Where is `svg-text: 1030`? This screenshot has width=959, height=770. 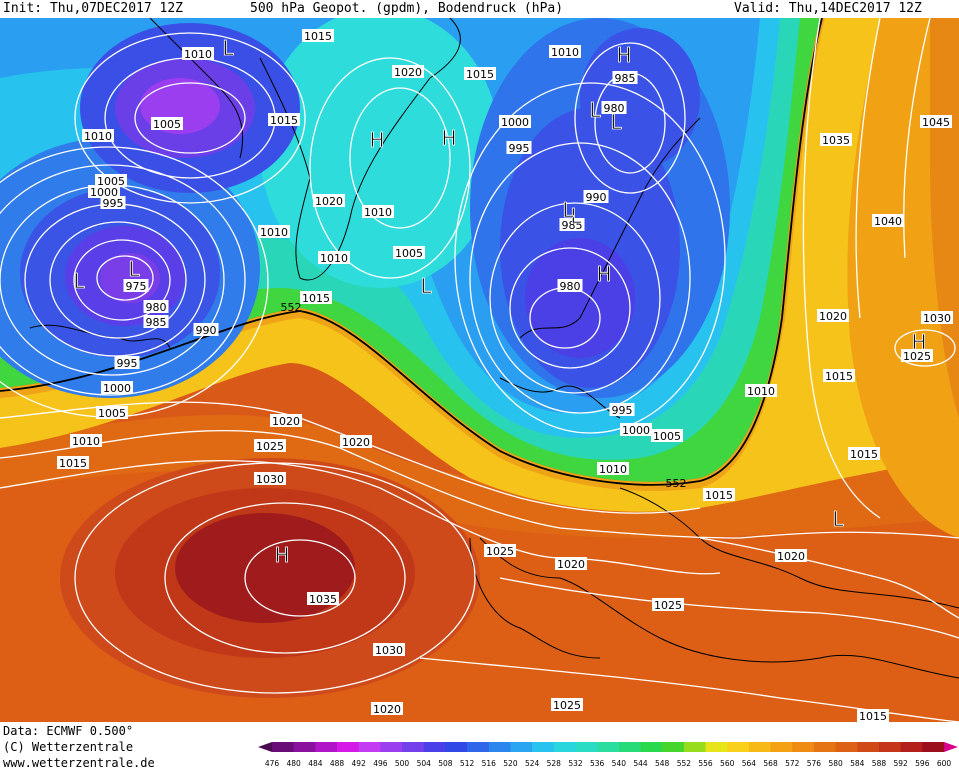
svg-text: 1030 is located at coordinates (937, 318).